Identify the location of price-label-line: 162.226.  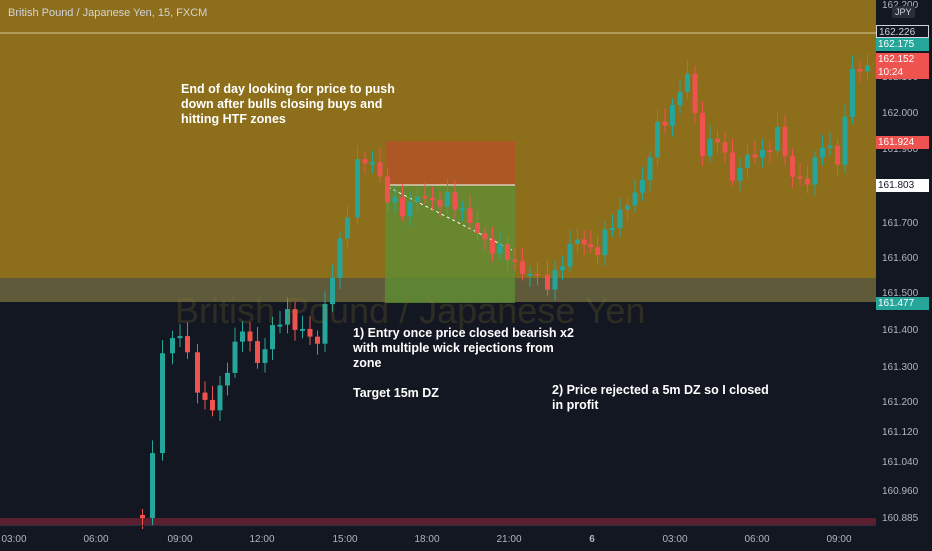
(902, 31).